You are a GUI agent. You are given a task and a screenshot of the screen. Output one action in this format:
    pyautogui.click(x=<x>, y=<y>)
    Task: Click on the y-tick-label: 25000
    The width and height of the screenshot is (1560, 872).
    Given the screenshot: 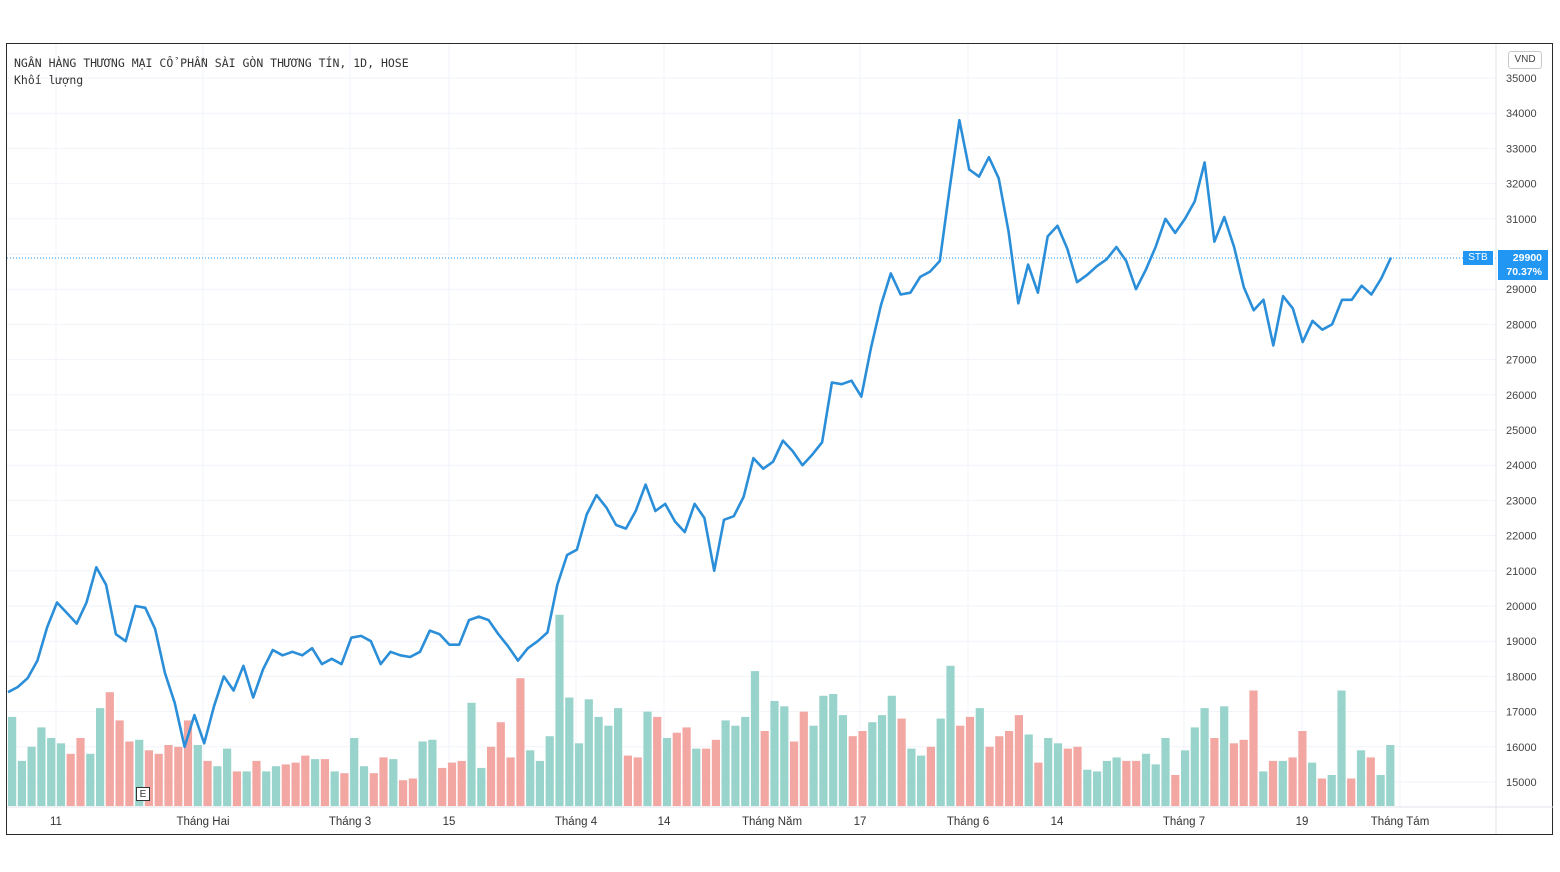 What is the action you would take?
    pyautogui.click(x=1521, y=431)
    